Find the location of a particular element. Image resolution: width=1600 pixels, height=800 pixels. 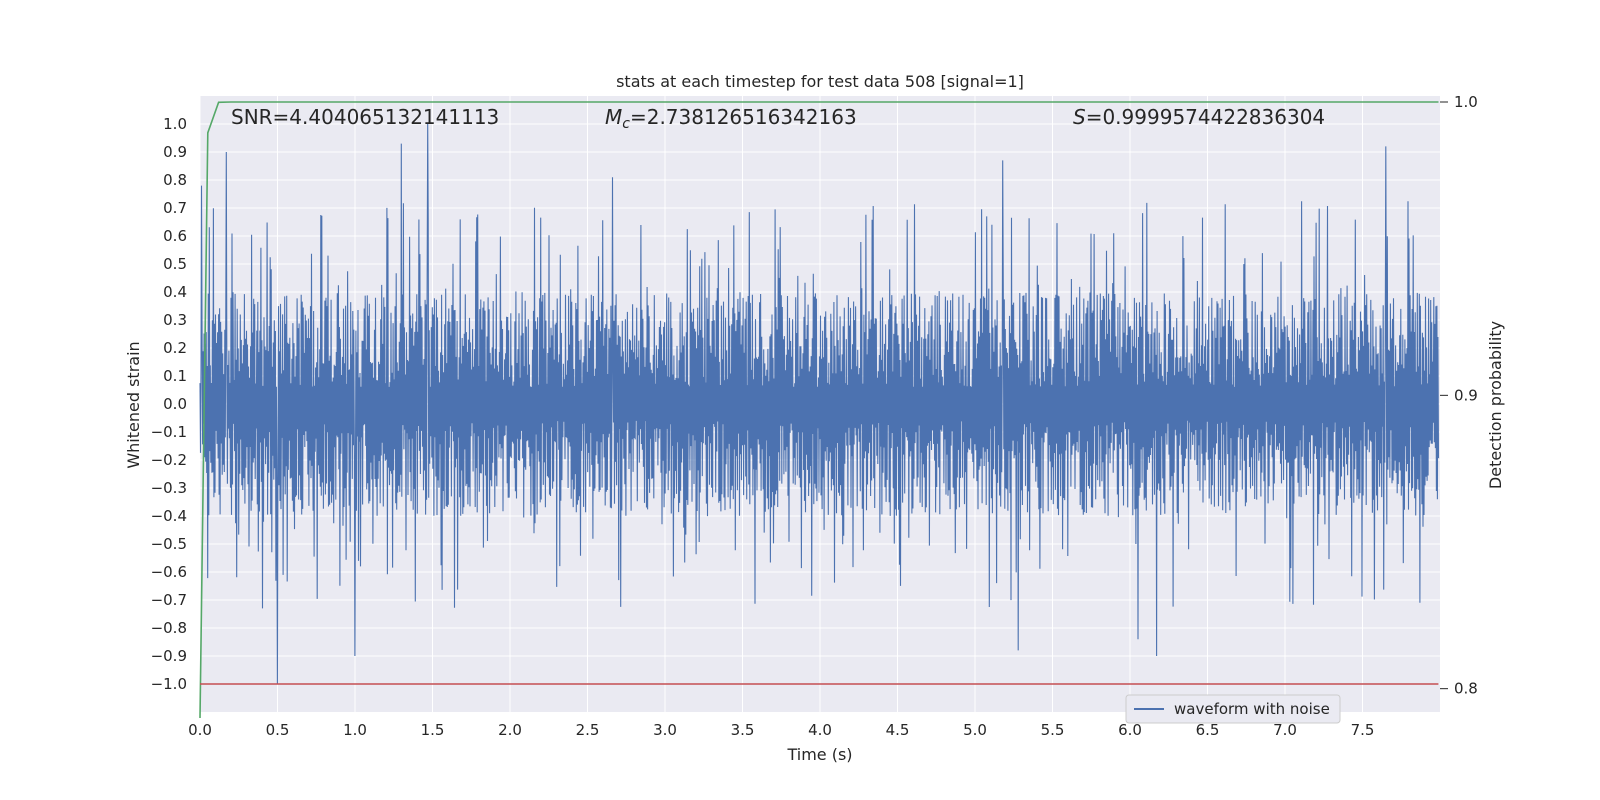

mc-value: =2.738126516342163 is located at coordinates (743, 117).